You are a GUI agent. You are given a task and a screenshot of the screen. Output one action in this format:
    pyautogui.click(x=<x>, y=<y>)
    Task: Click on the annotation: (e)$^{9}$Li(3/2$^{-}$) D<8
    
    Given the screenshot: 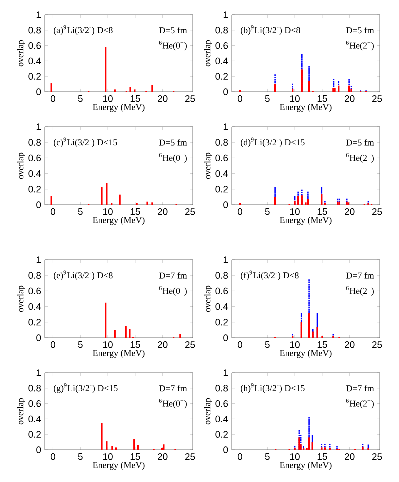 What is the action you would take?
    pyautogui.click(x=83, y=275)
    